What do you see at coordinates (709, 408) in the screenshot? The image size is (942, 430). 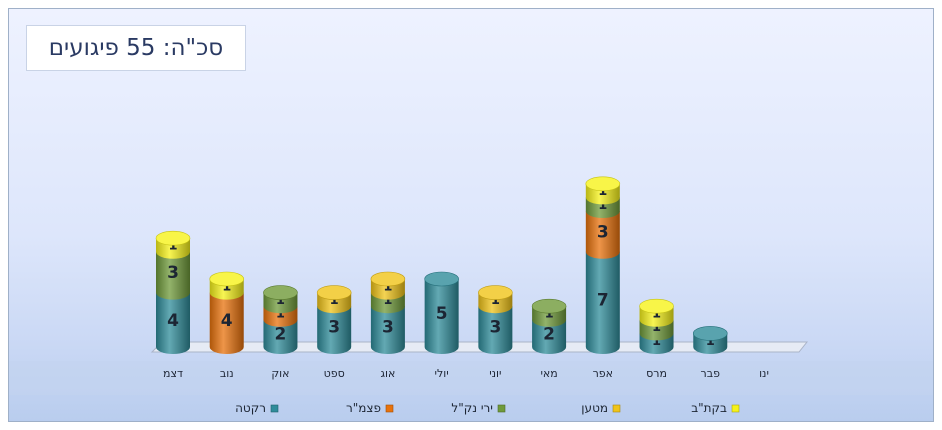 I see `legend-label: בקת"ב` at bounding box center [709, 408].